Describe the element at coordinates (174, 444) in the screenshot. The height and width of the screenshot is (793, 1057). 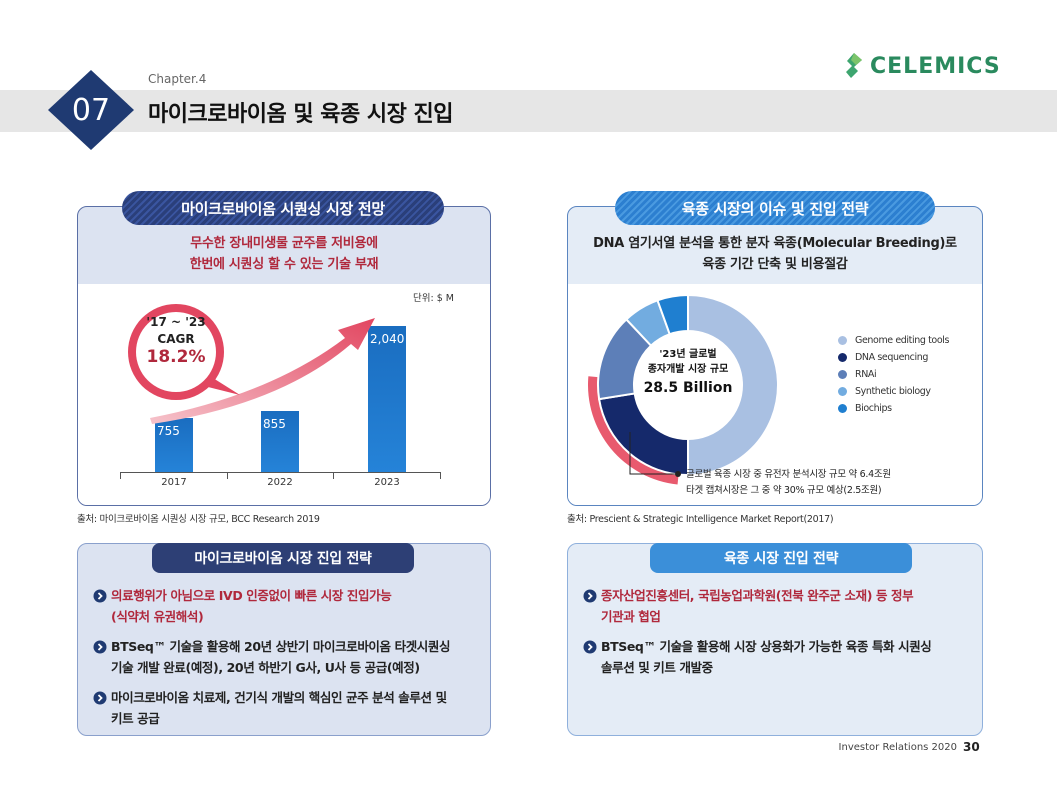
I see `bar-2017` at that location.